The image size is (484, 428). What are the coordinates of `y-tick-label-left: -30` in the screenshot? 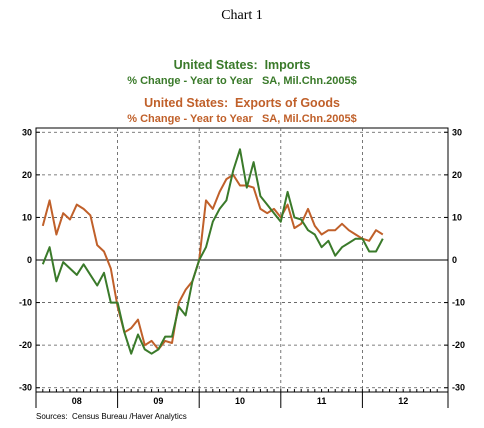 It's located at (25, 388).